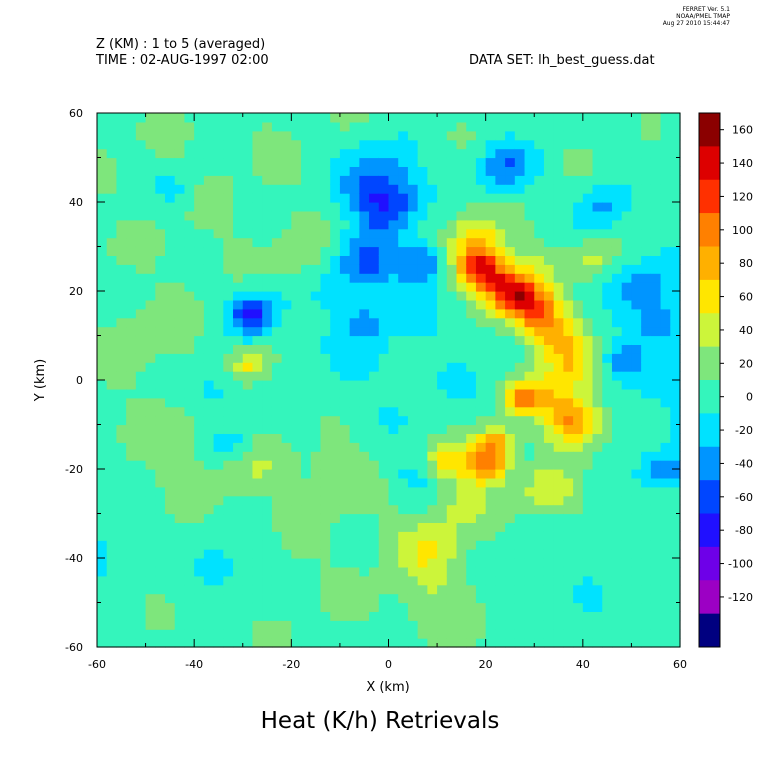  What do you see at coordinates (749, 397) in the screenshot?
I see `colorbar-label: 0` at bounding box center [749, 397].